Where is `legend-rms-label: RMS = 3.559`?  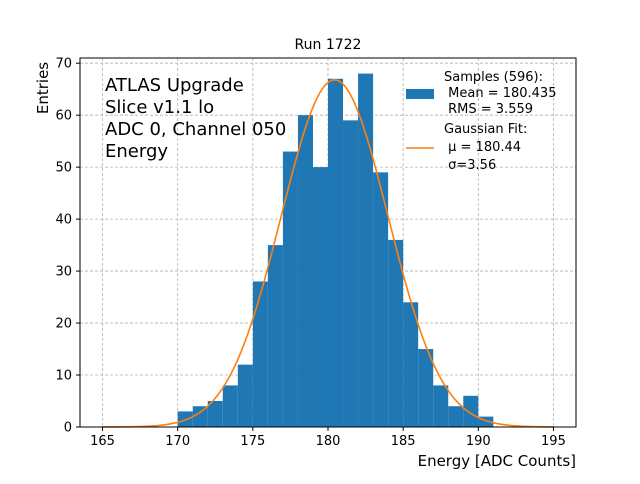 legend-rms-label: RMS = 3.559 is located at coordinates (488, 109).